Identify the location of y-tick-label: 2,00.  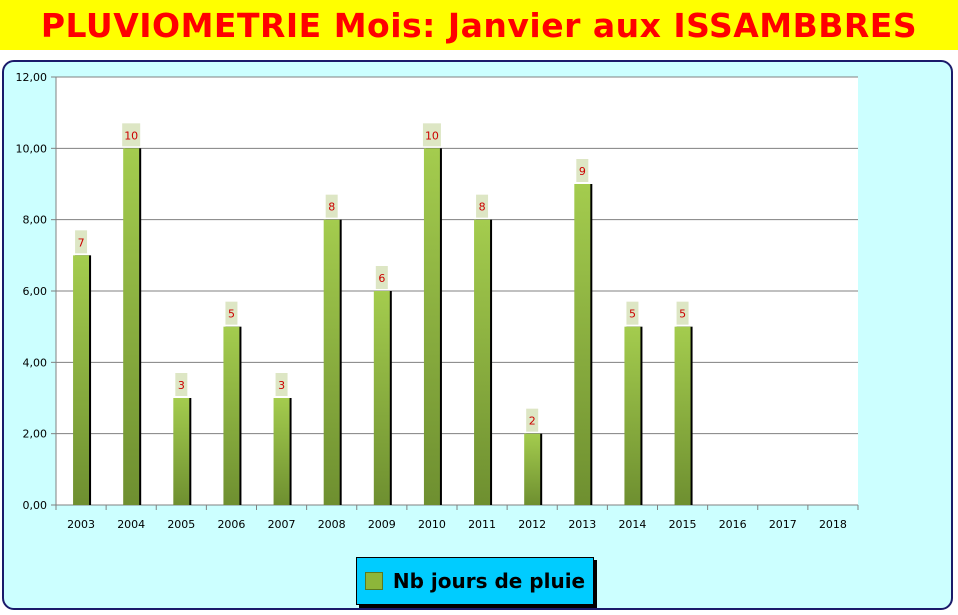
(35, 434).